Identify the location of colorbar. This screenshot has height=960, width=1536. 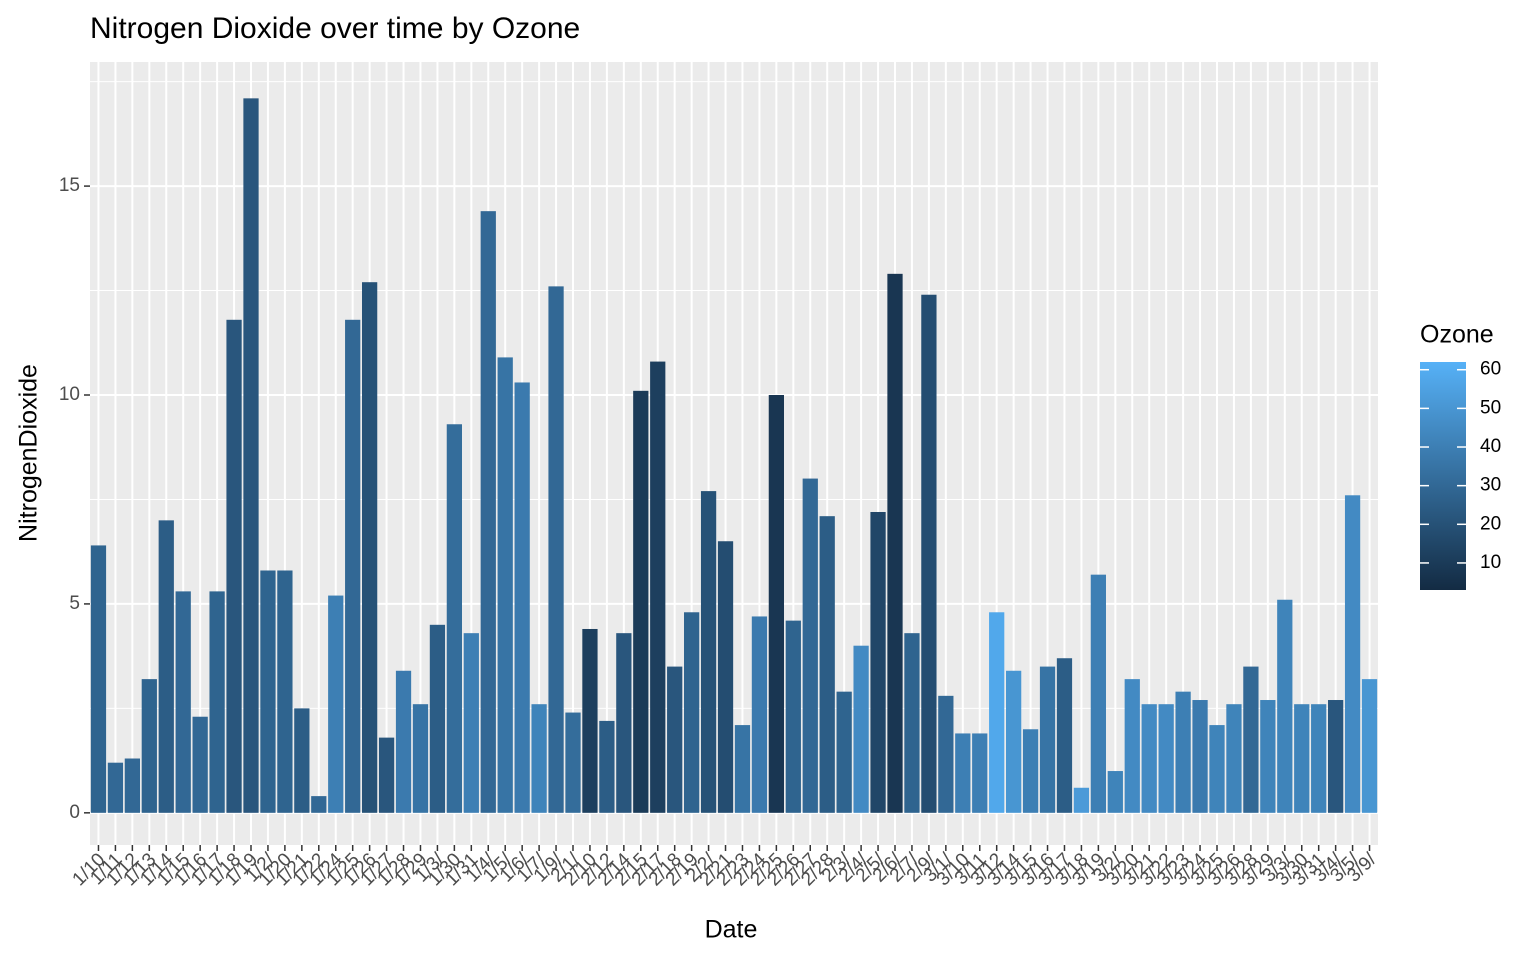
(1443, 476).